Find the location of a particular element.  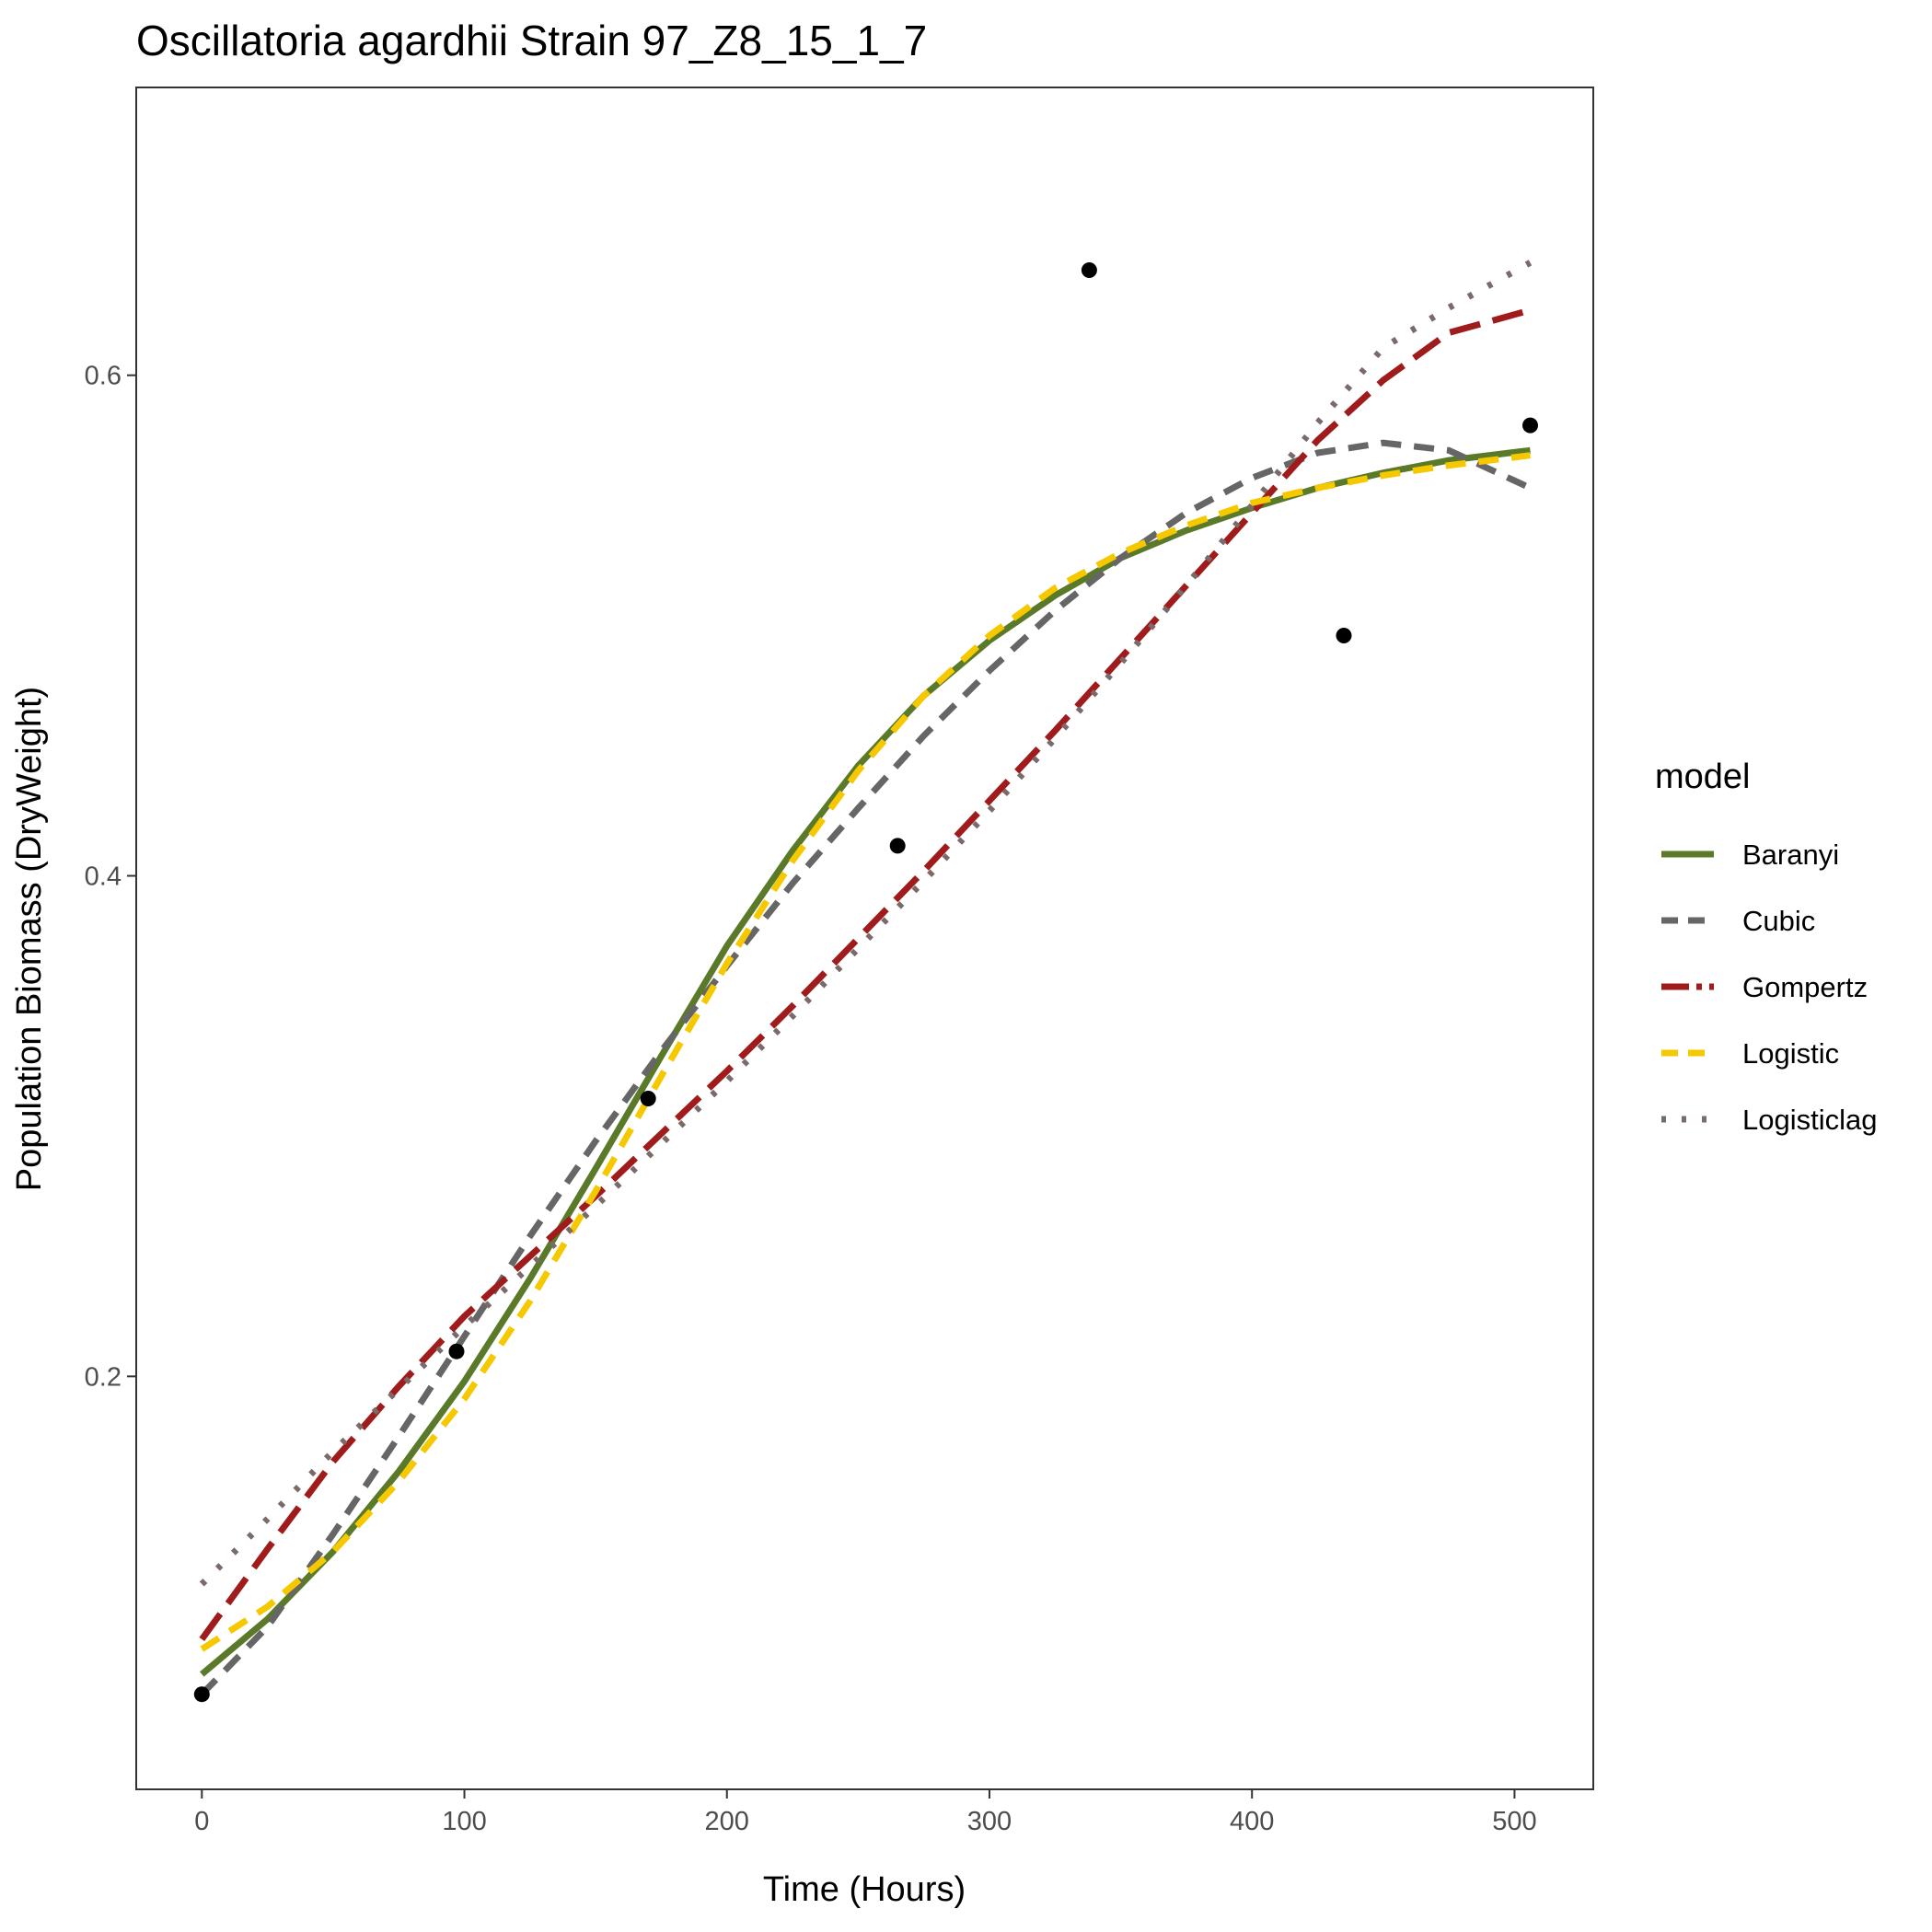

x-tick-label: 100 is located at coordinates (464, 1822).